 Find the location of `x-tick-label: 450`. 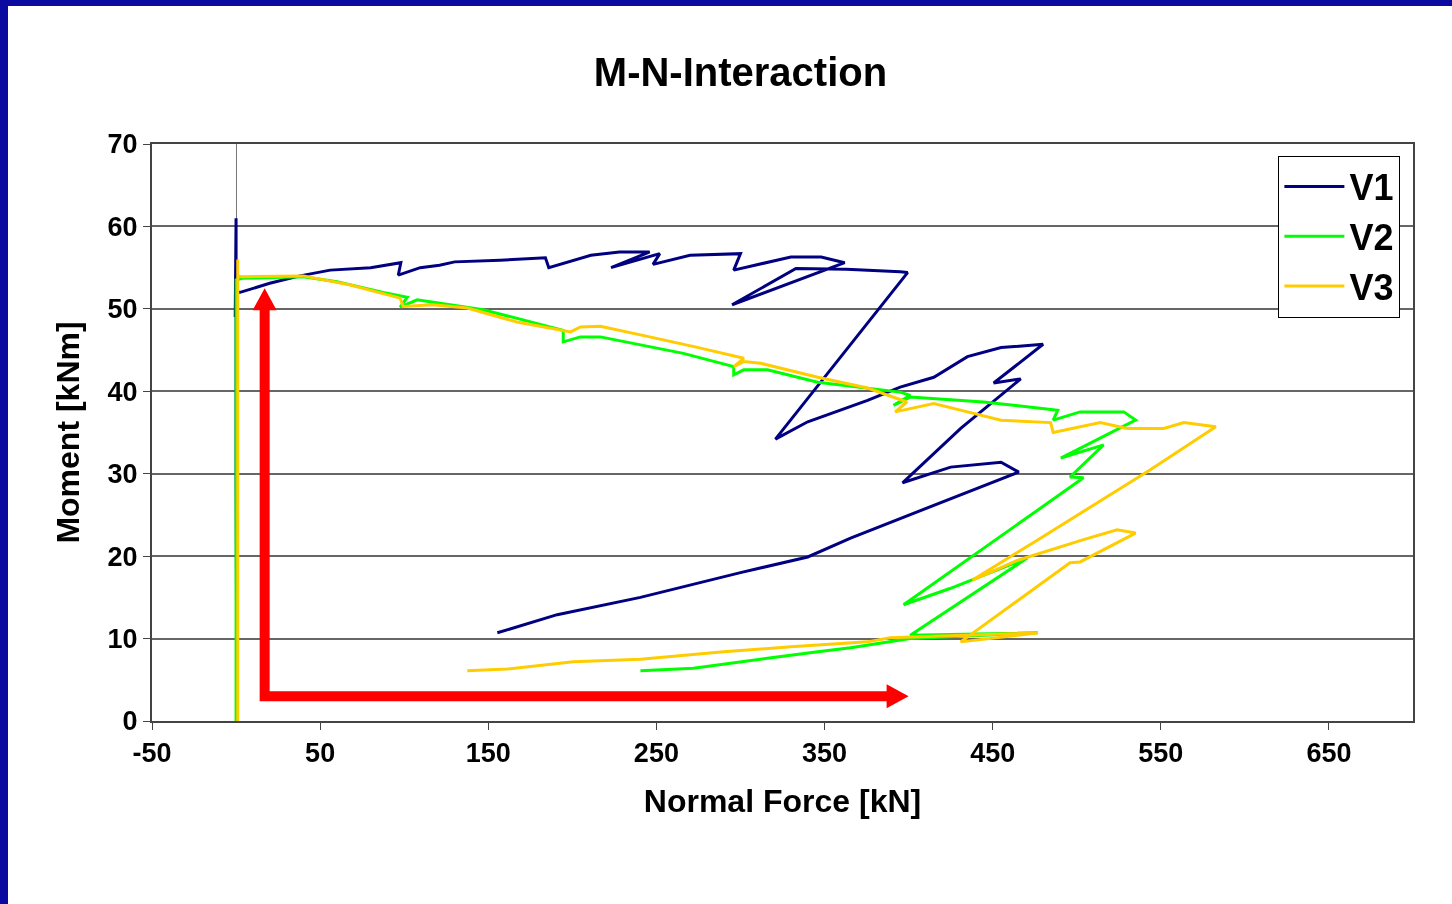

x-tick-label: 450 is located at coordinates (993, 753).